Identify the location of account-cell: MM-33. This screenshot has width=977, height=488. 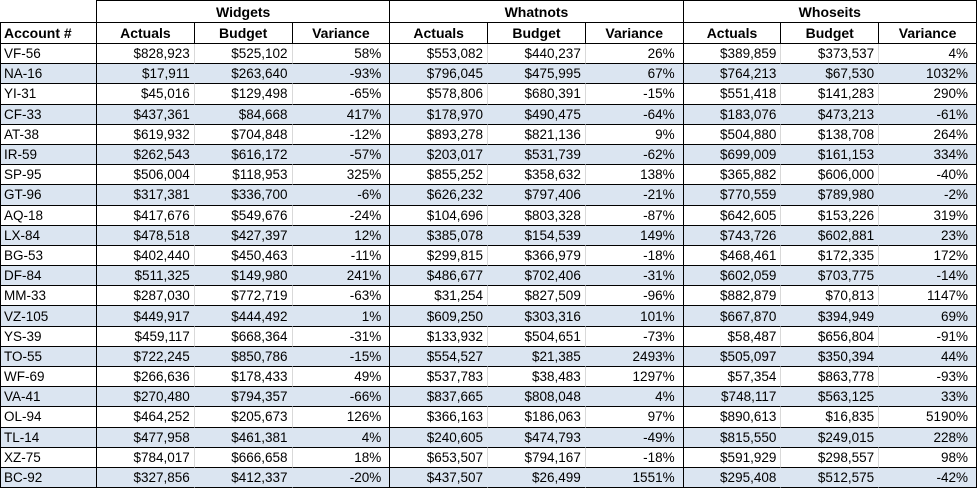
(48, 296).